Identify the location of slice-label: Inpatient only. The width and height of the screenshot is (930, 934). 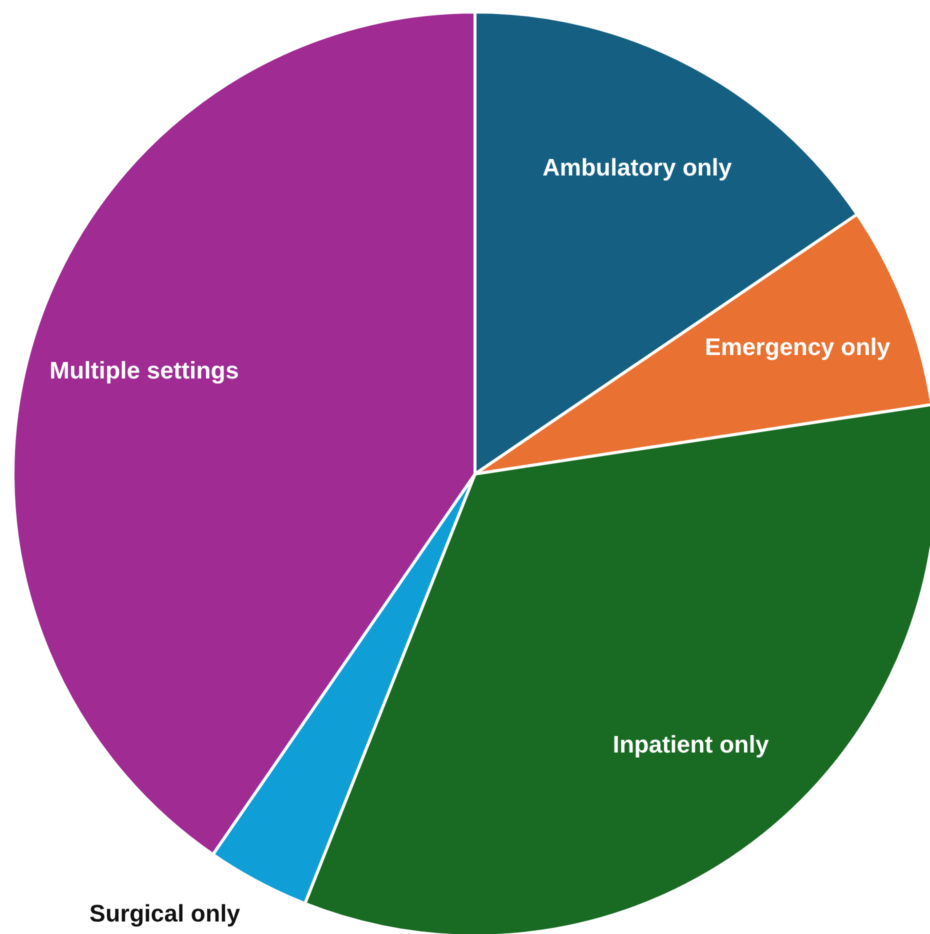
(691, 745).